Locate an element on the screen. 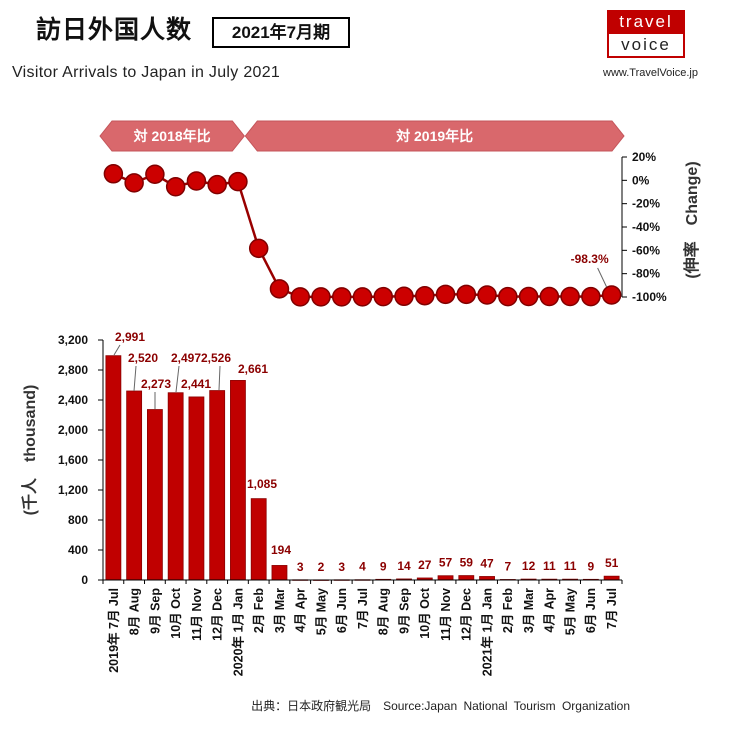 Image resolution: width=731 pixels, height=731 pixels. change-axis-tick-label: 0% is located at coordinates (641, 180).